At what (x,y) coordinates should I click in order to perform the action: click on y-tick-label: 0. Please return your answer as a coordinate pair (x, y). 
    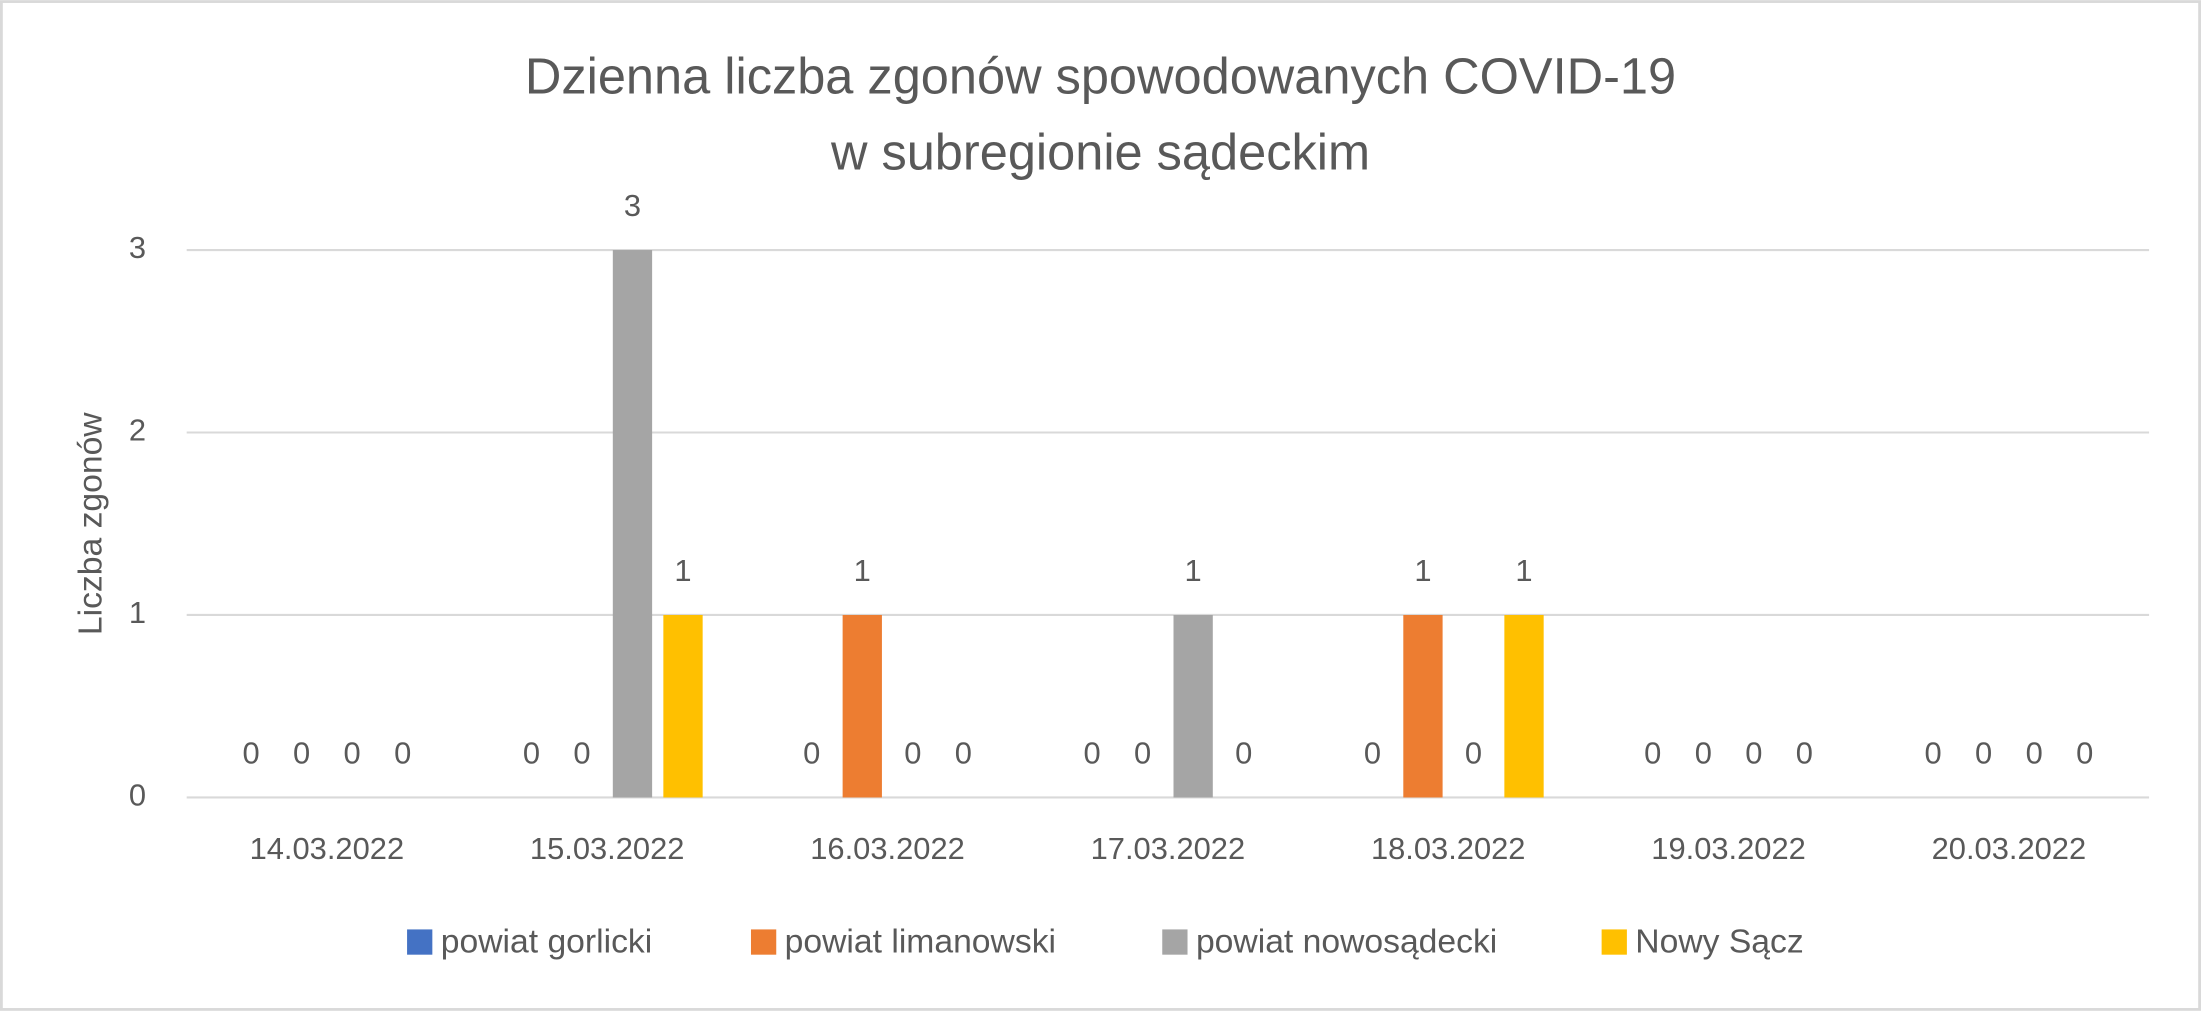
    Looking at the image, I should click on (137, 795).